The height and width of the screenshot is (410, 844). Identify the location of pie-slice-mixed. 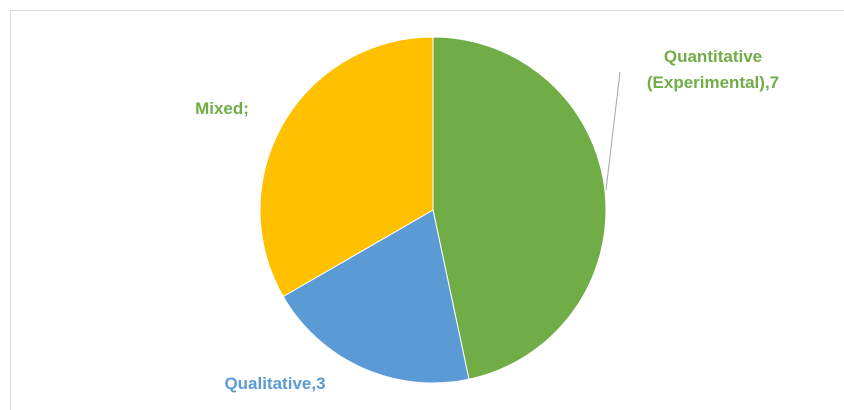
(346, 167).